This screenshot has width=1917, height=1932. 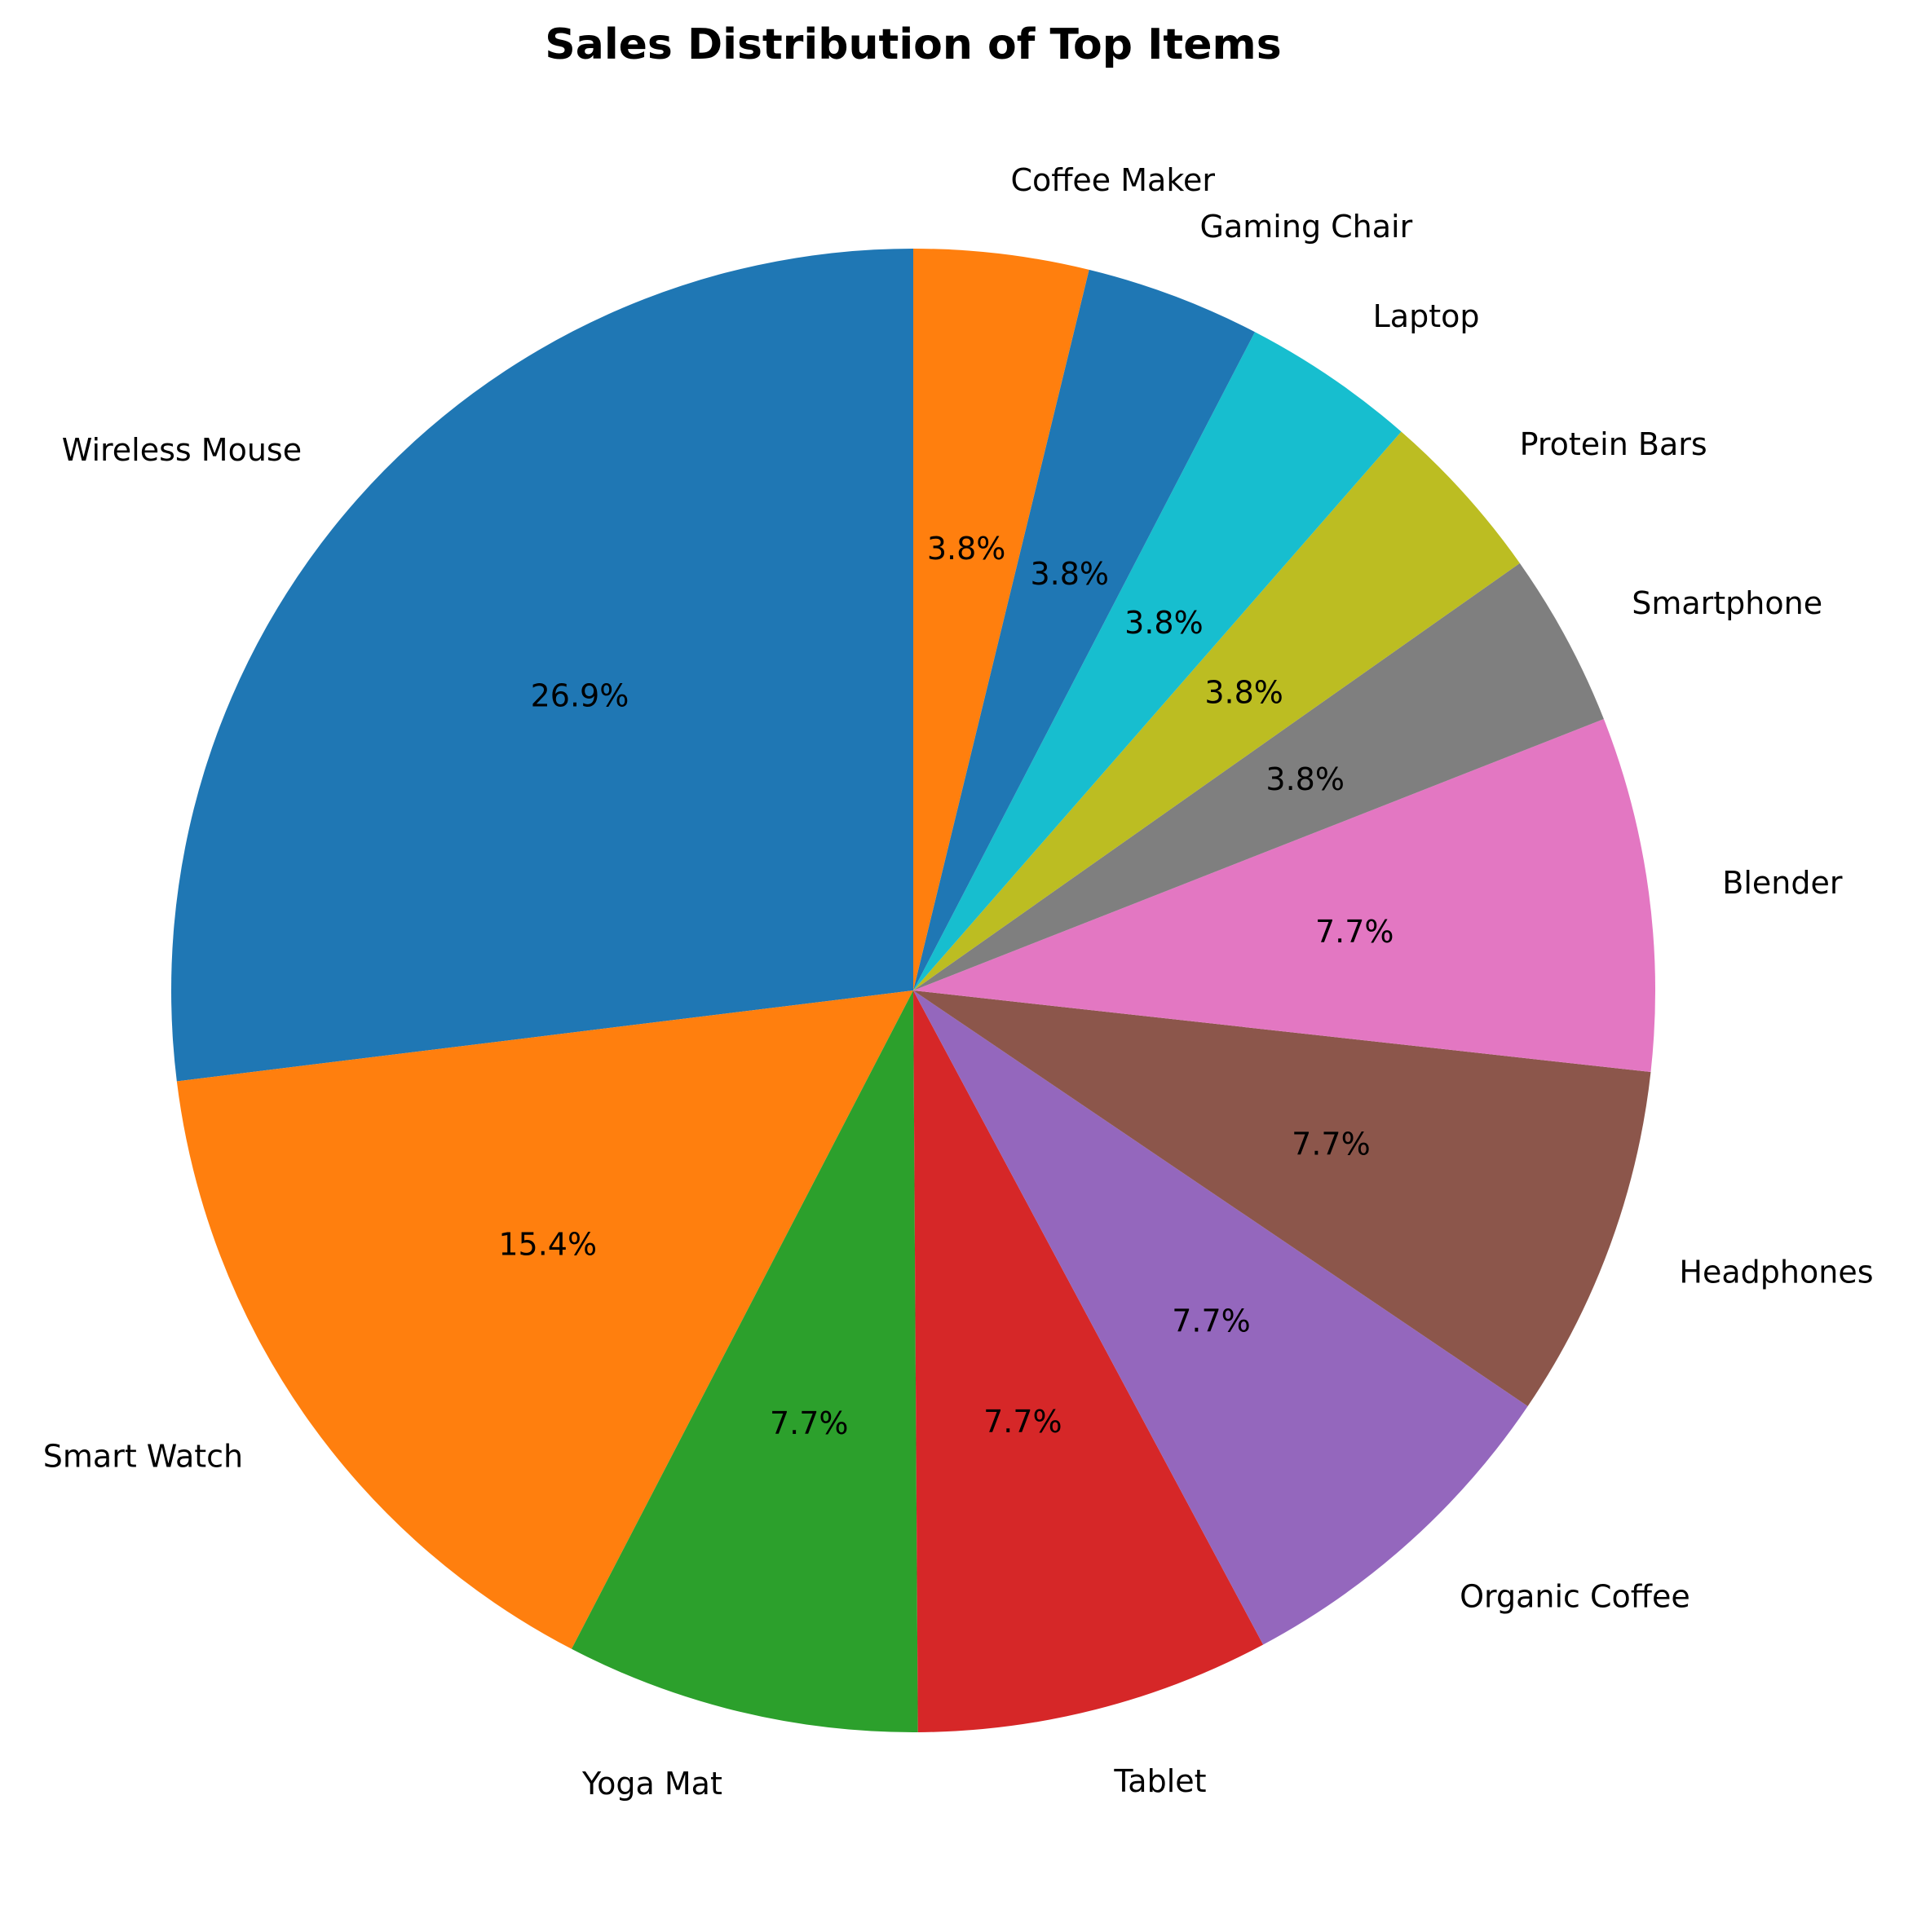 I want to click on slice-label: Yoga Mat, so click(x=651, y=1784).